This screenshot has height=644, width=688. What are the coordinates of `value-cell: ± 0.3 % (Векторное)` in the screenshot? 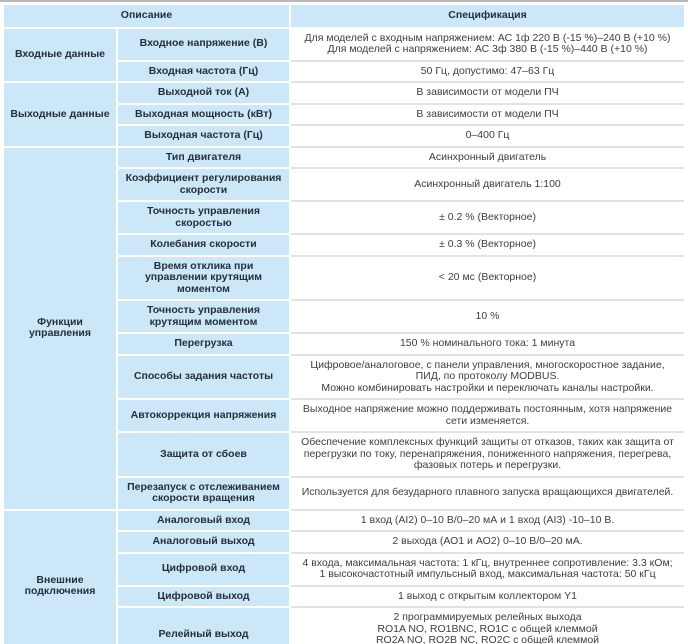 It's located at (488, 246).